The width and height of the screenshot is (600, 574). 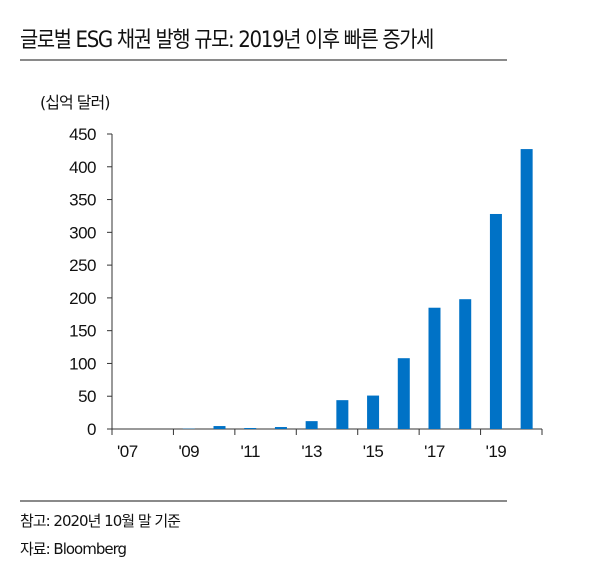 What do you see at coordinates (250, 428) in the screenshot?
I see `bar-2011` at bounding box center [250, 428].